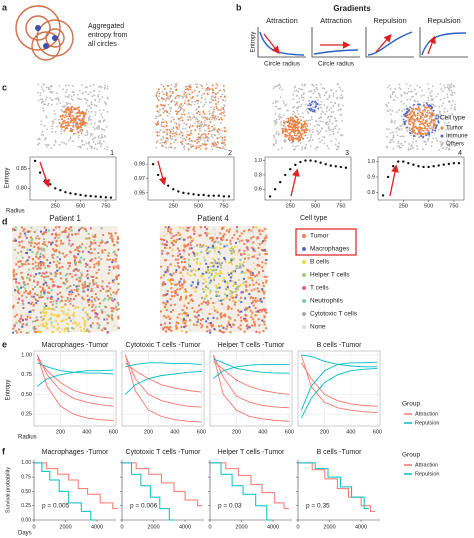 This screenshot has height=538, width=474. I want to click on panel-title: B cells -Tumor, so click(340, 452).